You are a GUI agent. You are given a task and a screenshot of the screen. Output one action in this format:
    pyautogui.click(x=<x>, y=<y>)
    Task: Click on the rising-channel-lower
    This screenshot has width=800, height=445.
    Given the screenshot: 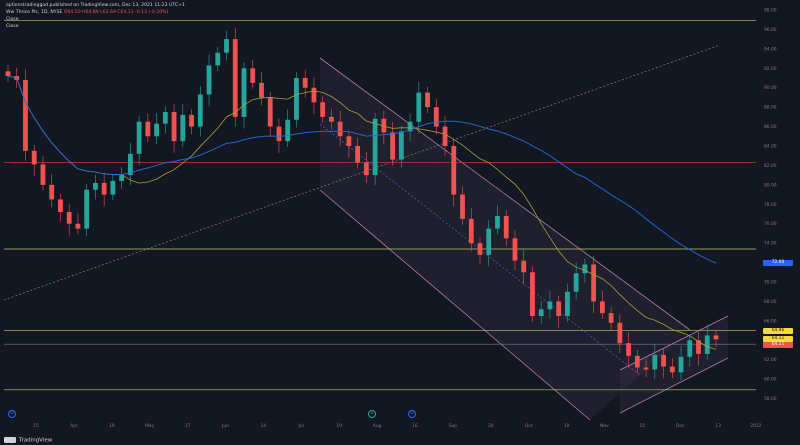 What is the action you would take?
    pyautogui.click(x=674, y=385)
    